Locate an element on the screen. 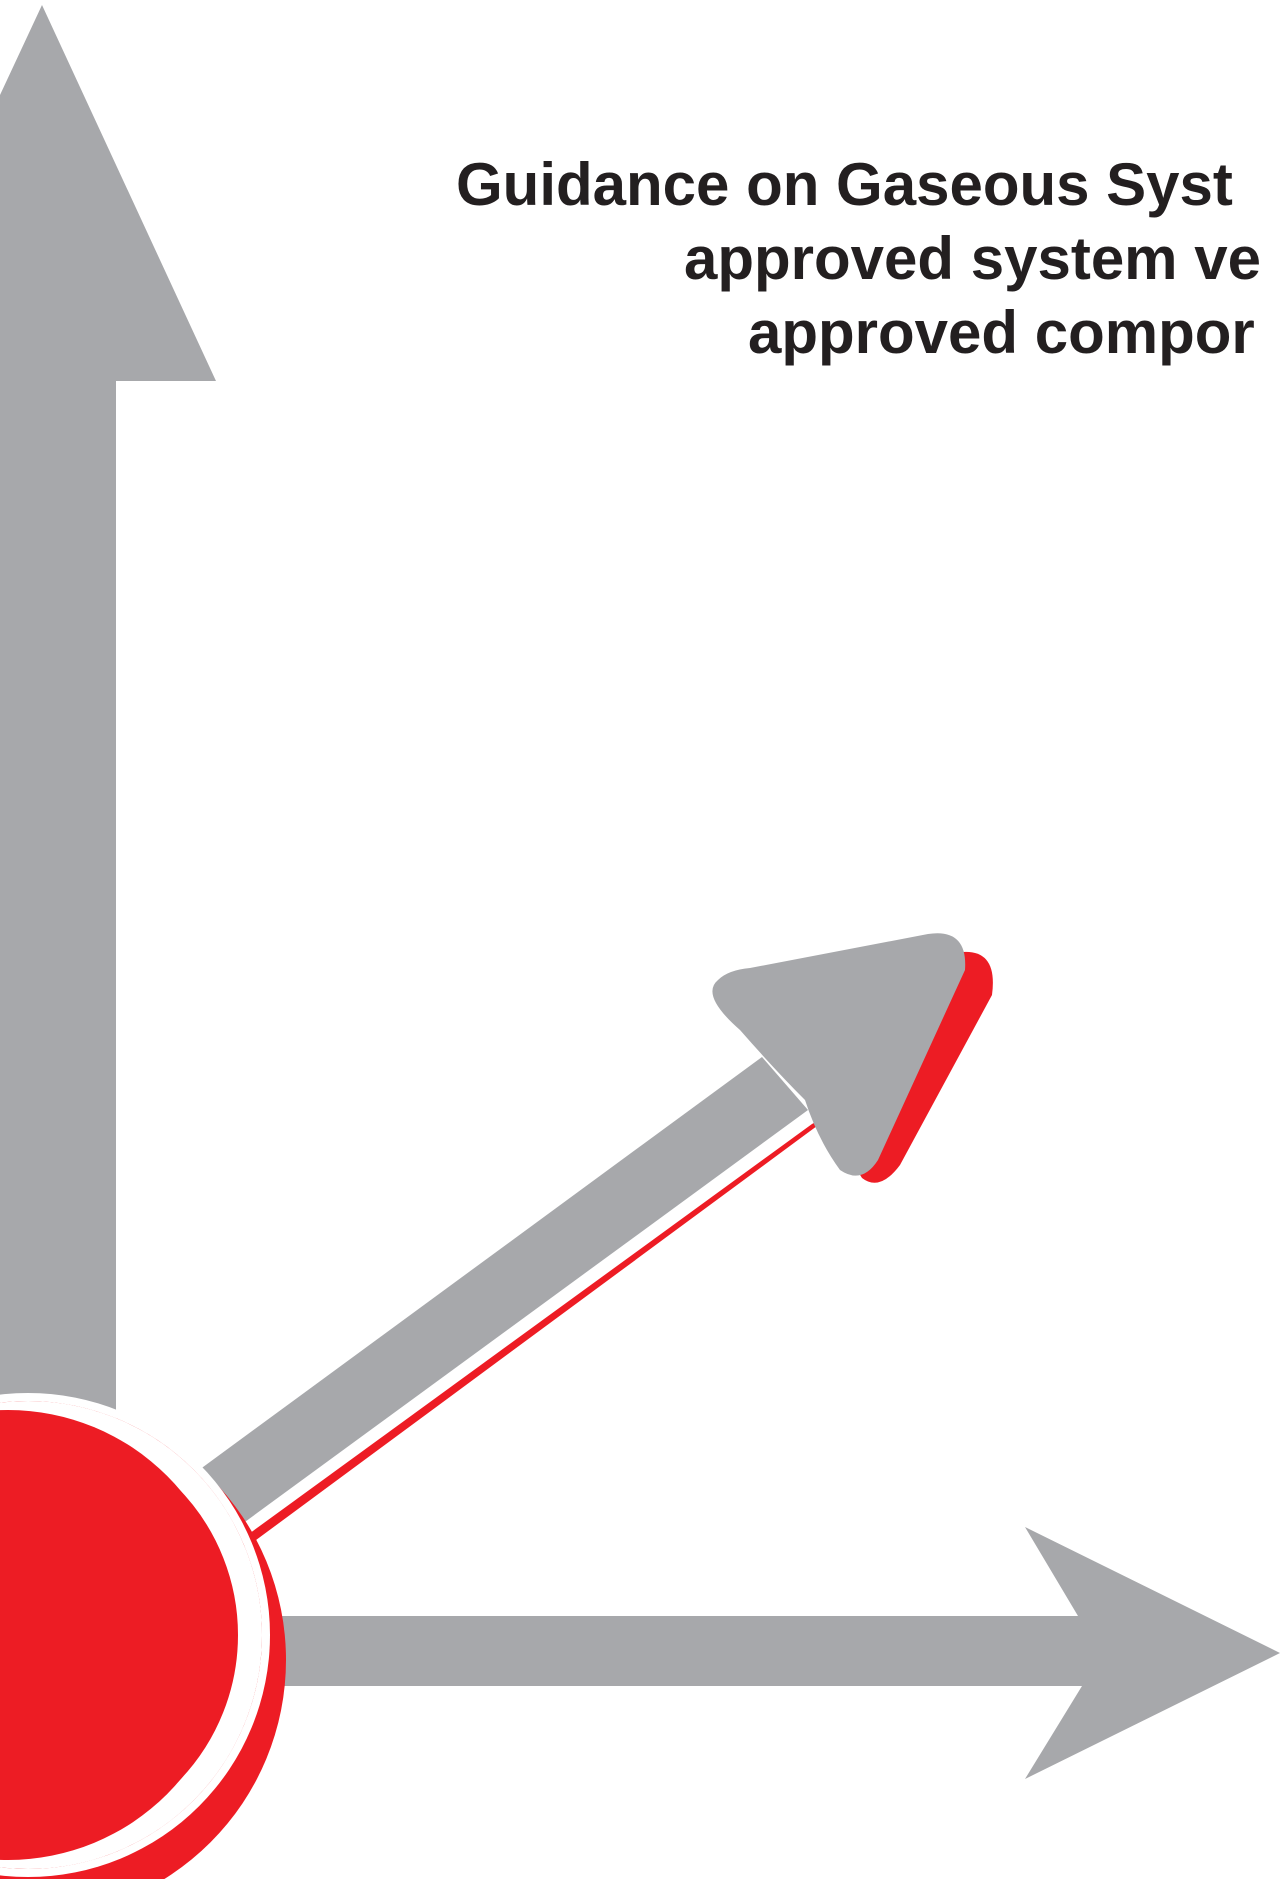 The width and height of the screenshot is (1280, 1879). title-line-2: approved system ve is located at coordinates (972, 258).